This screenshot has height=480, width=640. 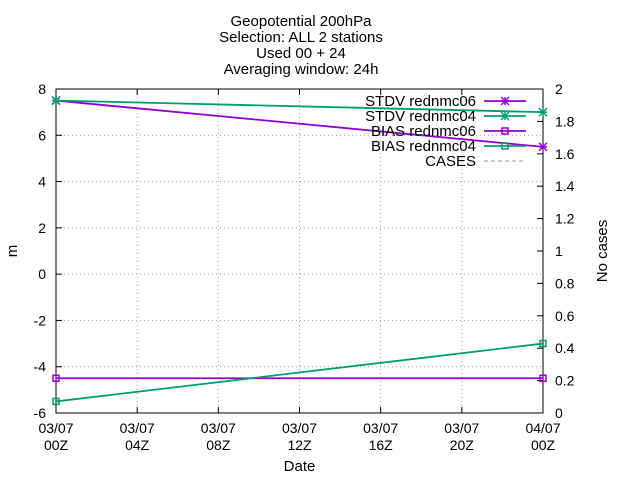 I want to click on legend-label: CASES, so click(x=450, y=161).